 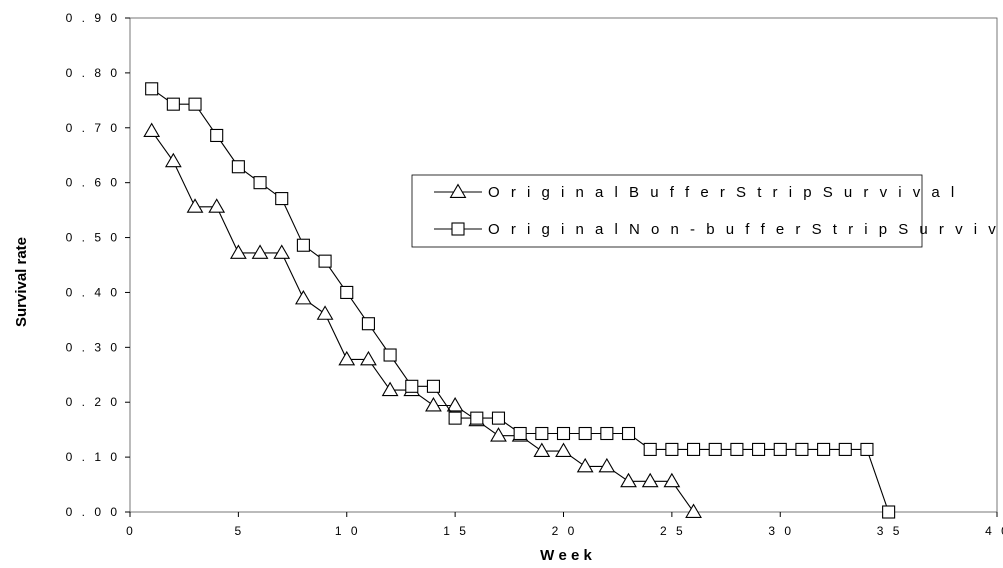 I want to click on y-tick-label: 0 . 5 0, so click(x=93, y=238).